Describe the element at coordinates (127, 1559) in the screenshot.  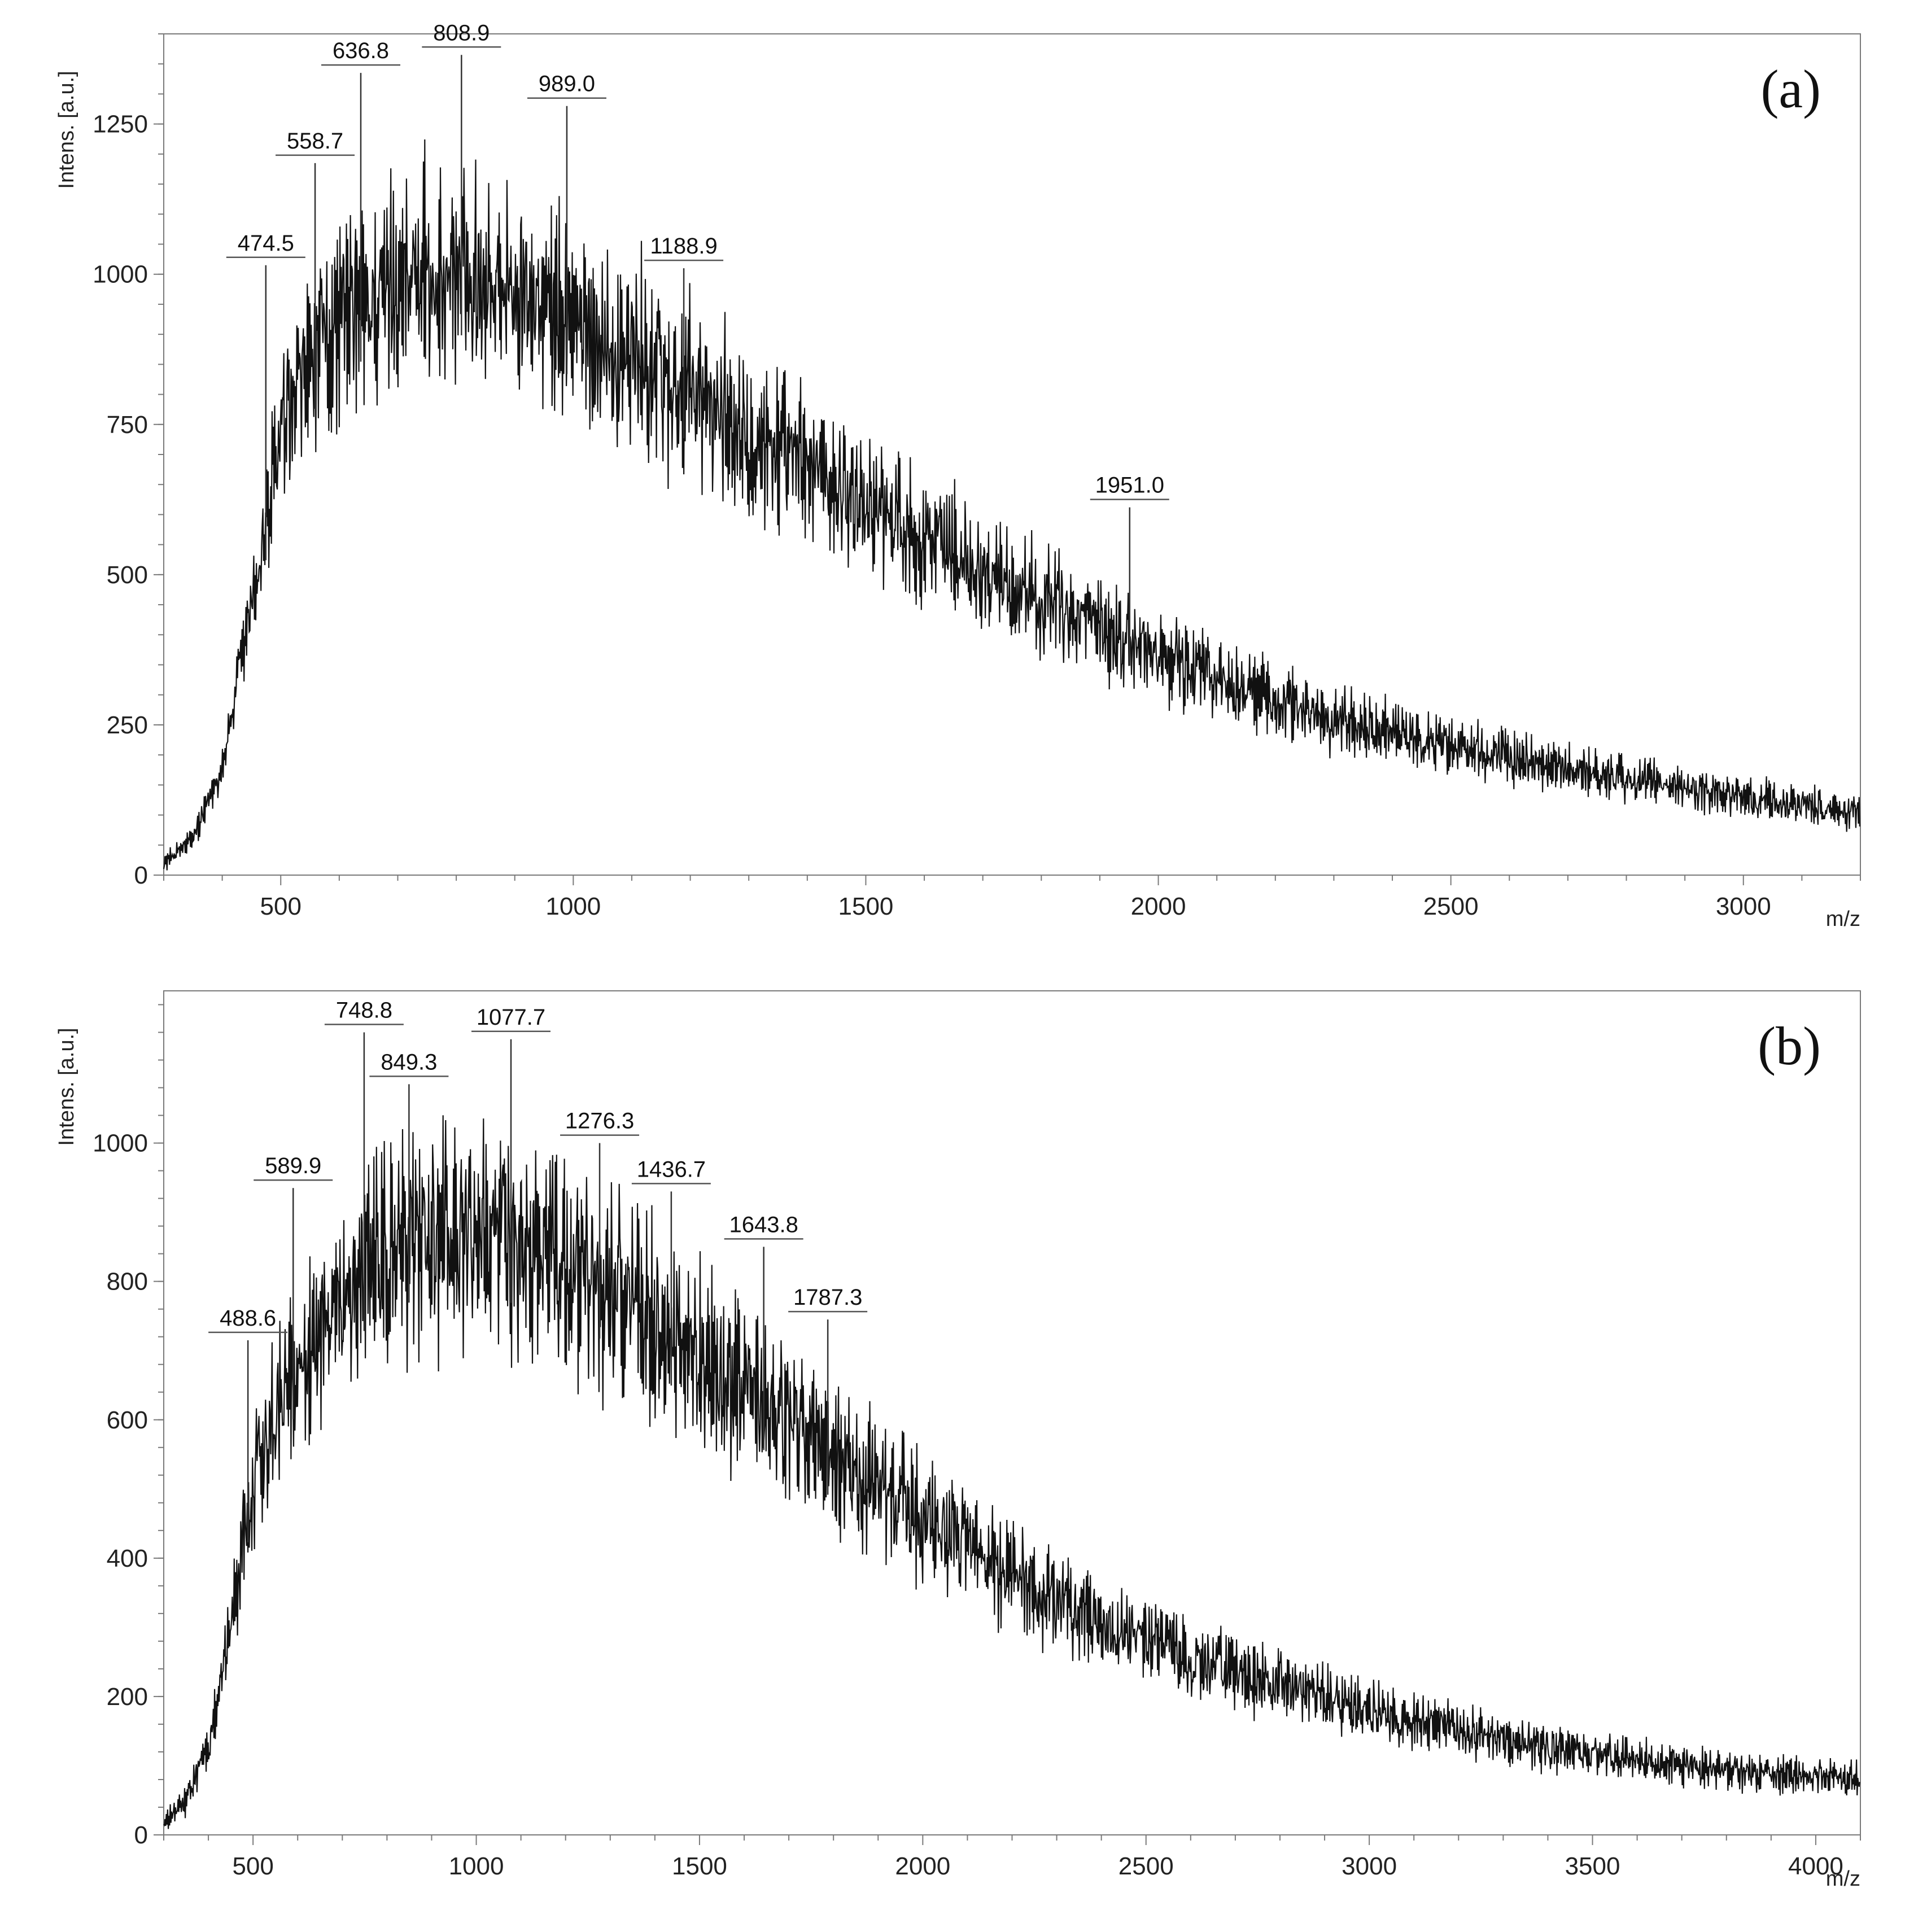
I see `y-tick-label: 400` at that location.